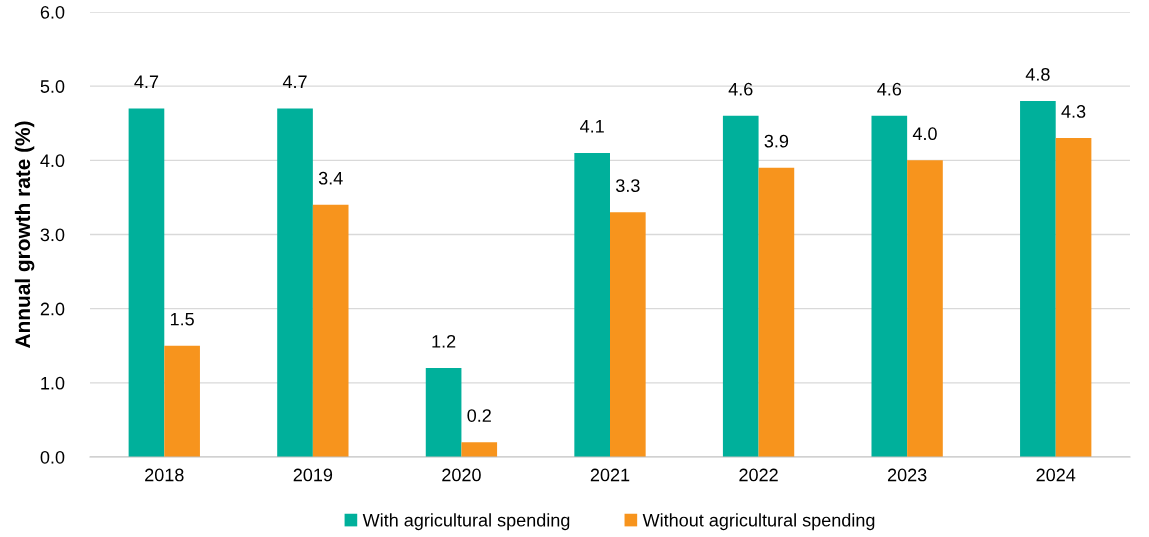  Describe the element at coordinates (1073, 111) in the screenshot. I see `data-label: 4.3` at that location.